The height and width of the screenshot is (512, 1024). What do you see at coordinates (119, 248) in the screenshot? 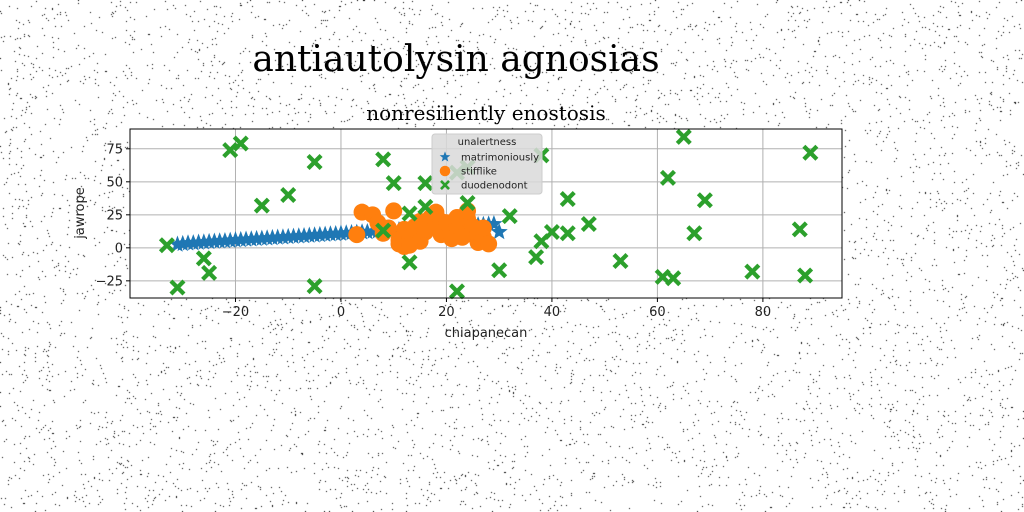
I see `y-tick-label: 0` at bounding box center [119, 248].